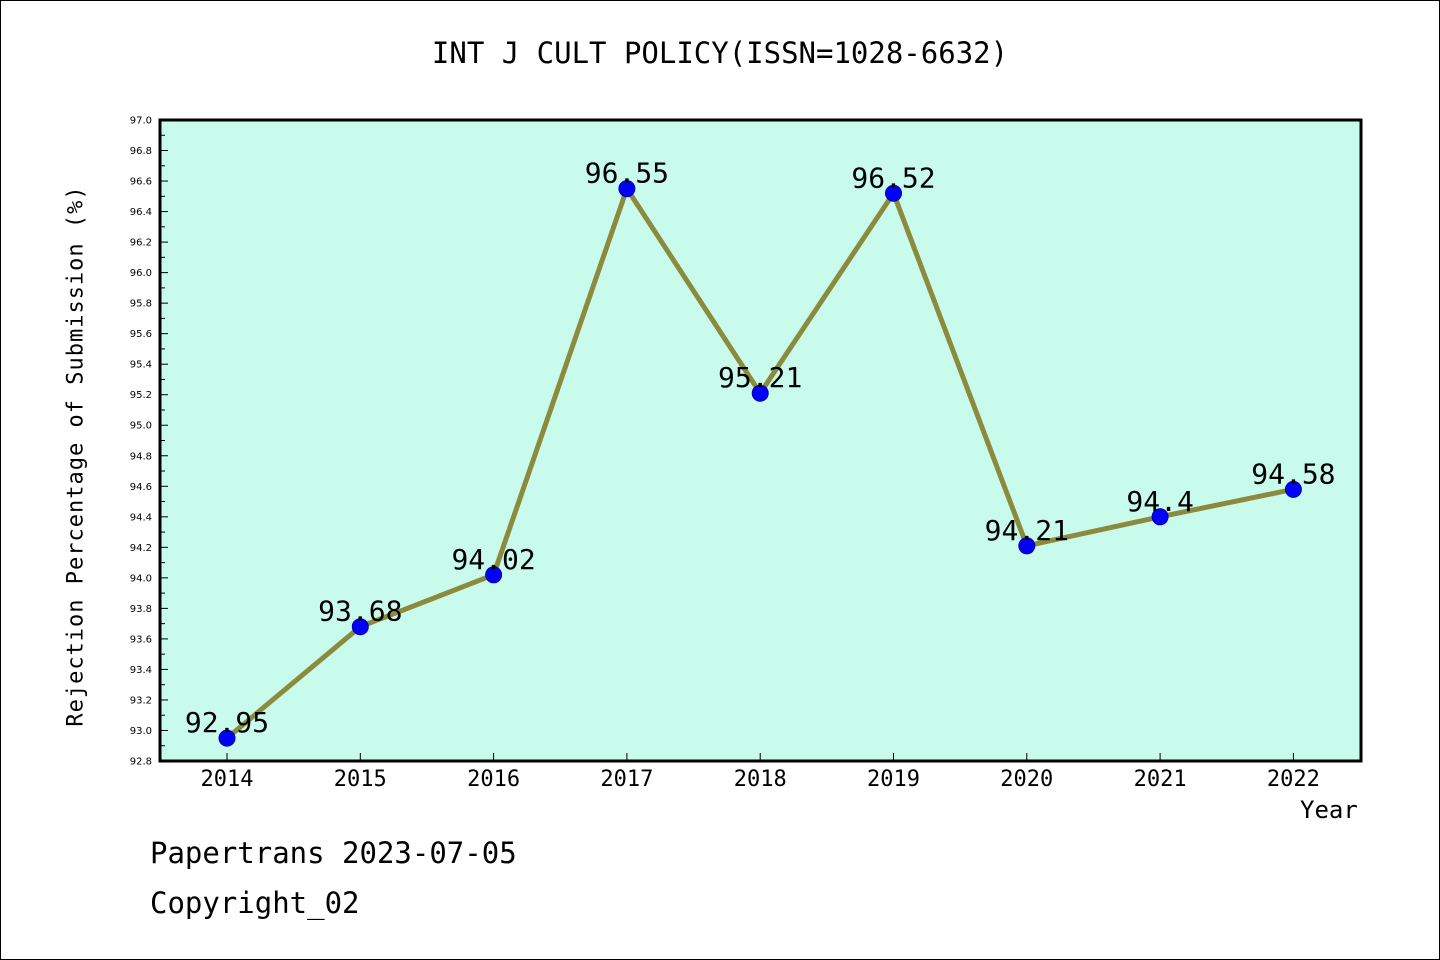 The image size is (1440, 960). I want to click on y-tick-label: 94.6, so click(141, 487).